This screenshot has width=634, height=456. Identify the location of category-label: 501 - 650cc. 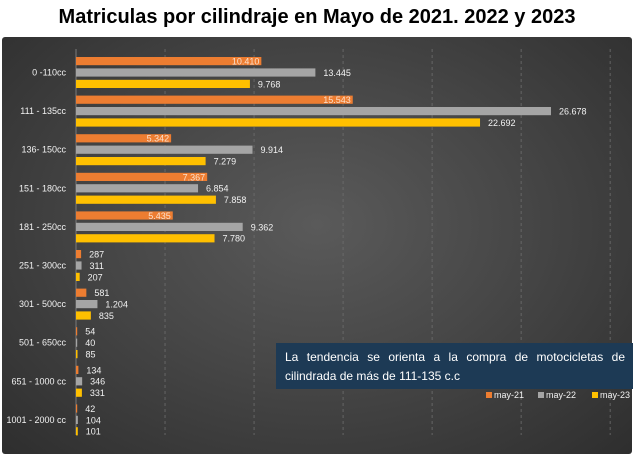
(43, 343).